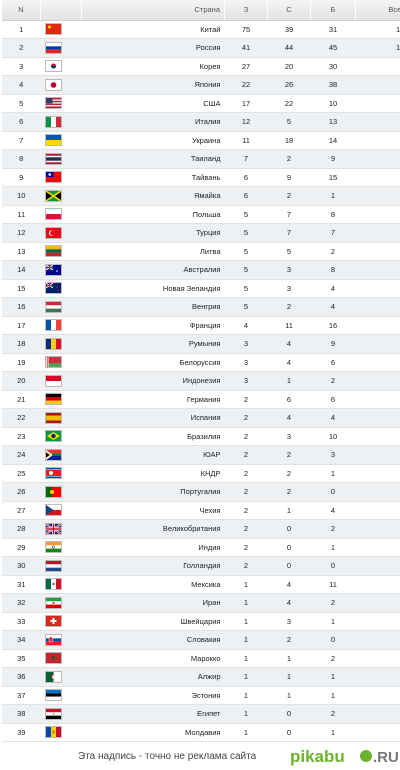 This screenshot has height=770, width=400. I want to click on table-row: 6 Италия1251330, so click(201, 122).